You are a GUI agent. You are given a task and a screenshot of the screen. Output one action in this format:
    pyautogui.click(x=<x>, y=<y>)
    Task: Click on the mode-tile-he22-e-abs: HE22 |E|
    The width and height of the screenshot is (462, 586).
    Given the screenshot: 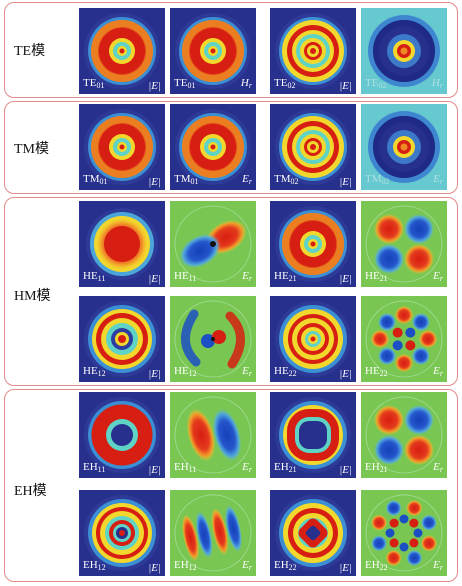 What is the action you would take?
    pyautogui.click(x=313, y=339)
    